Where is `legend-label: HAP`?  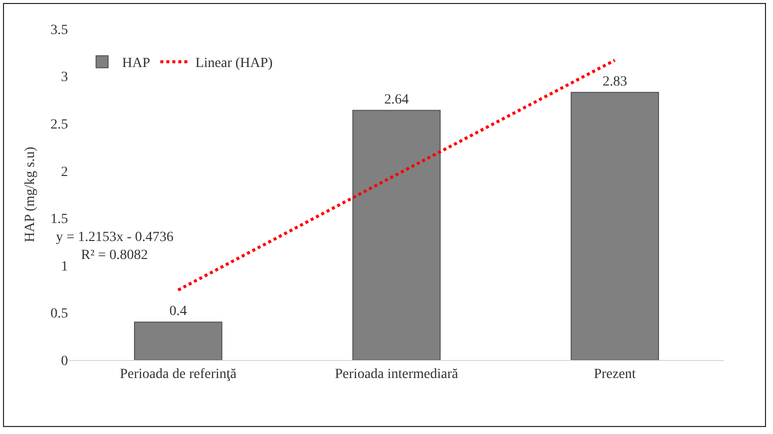
legend-label: HAP is located at coordinates (136, 64).